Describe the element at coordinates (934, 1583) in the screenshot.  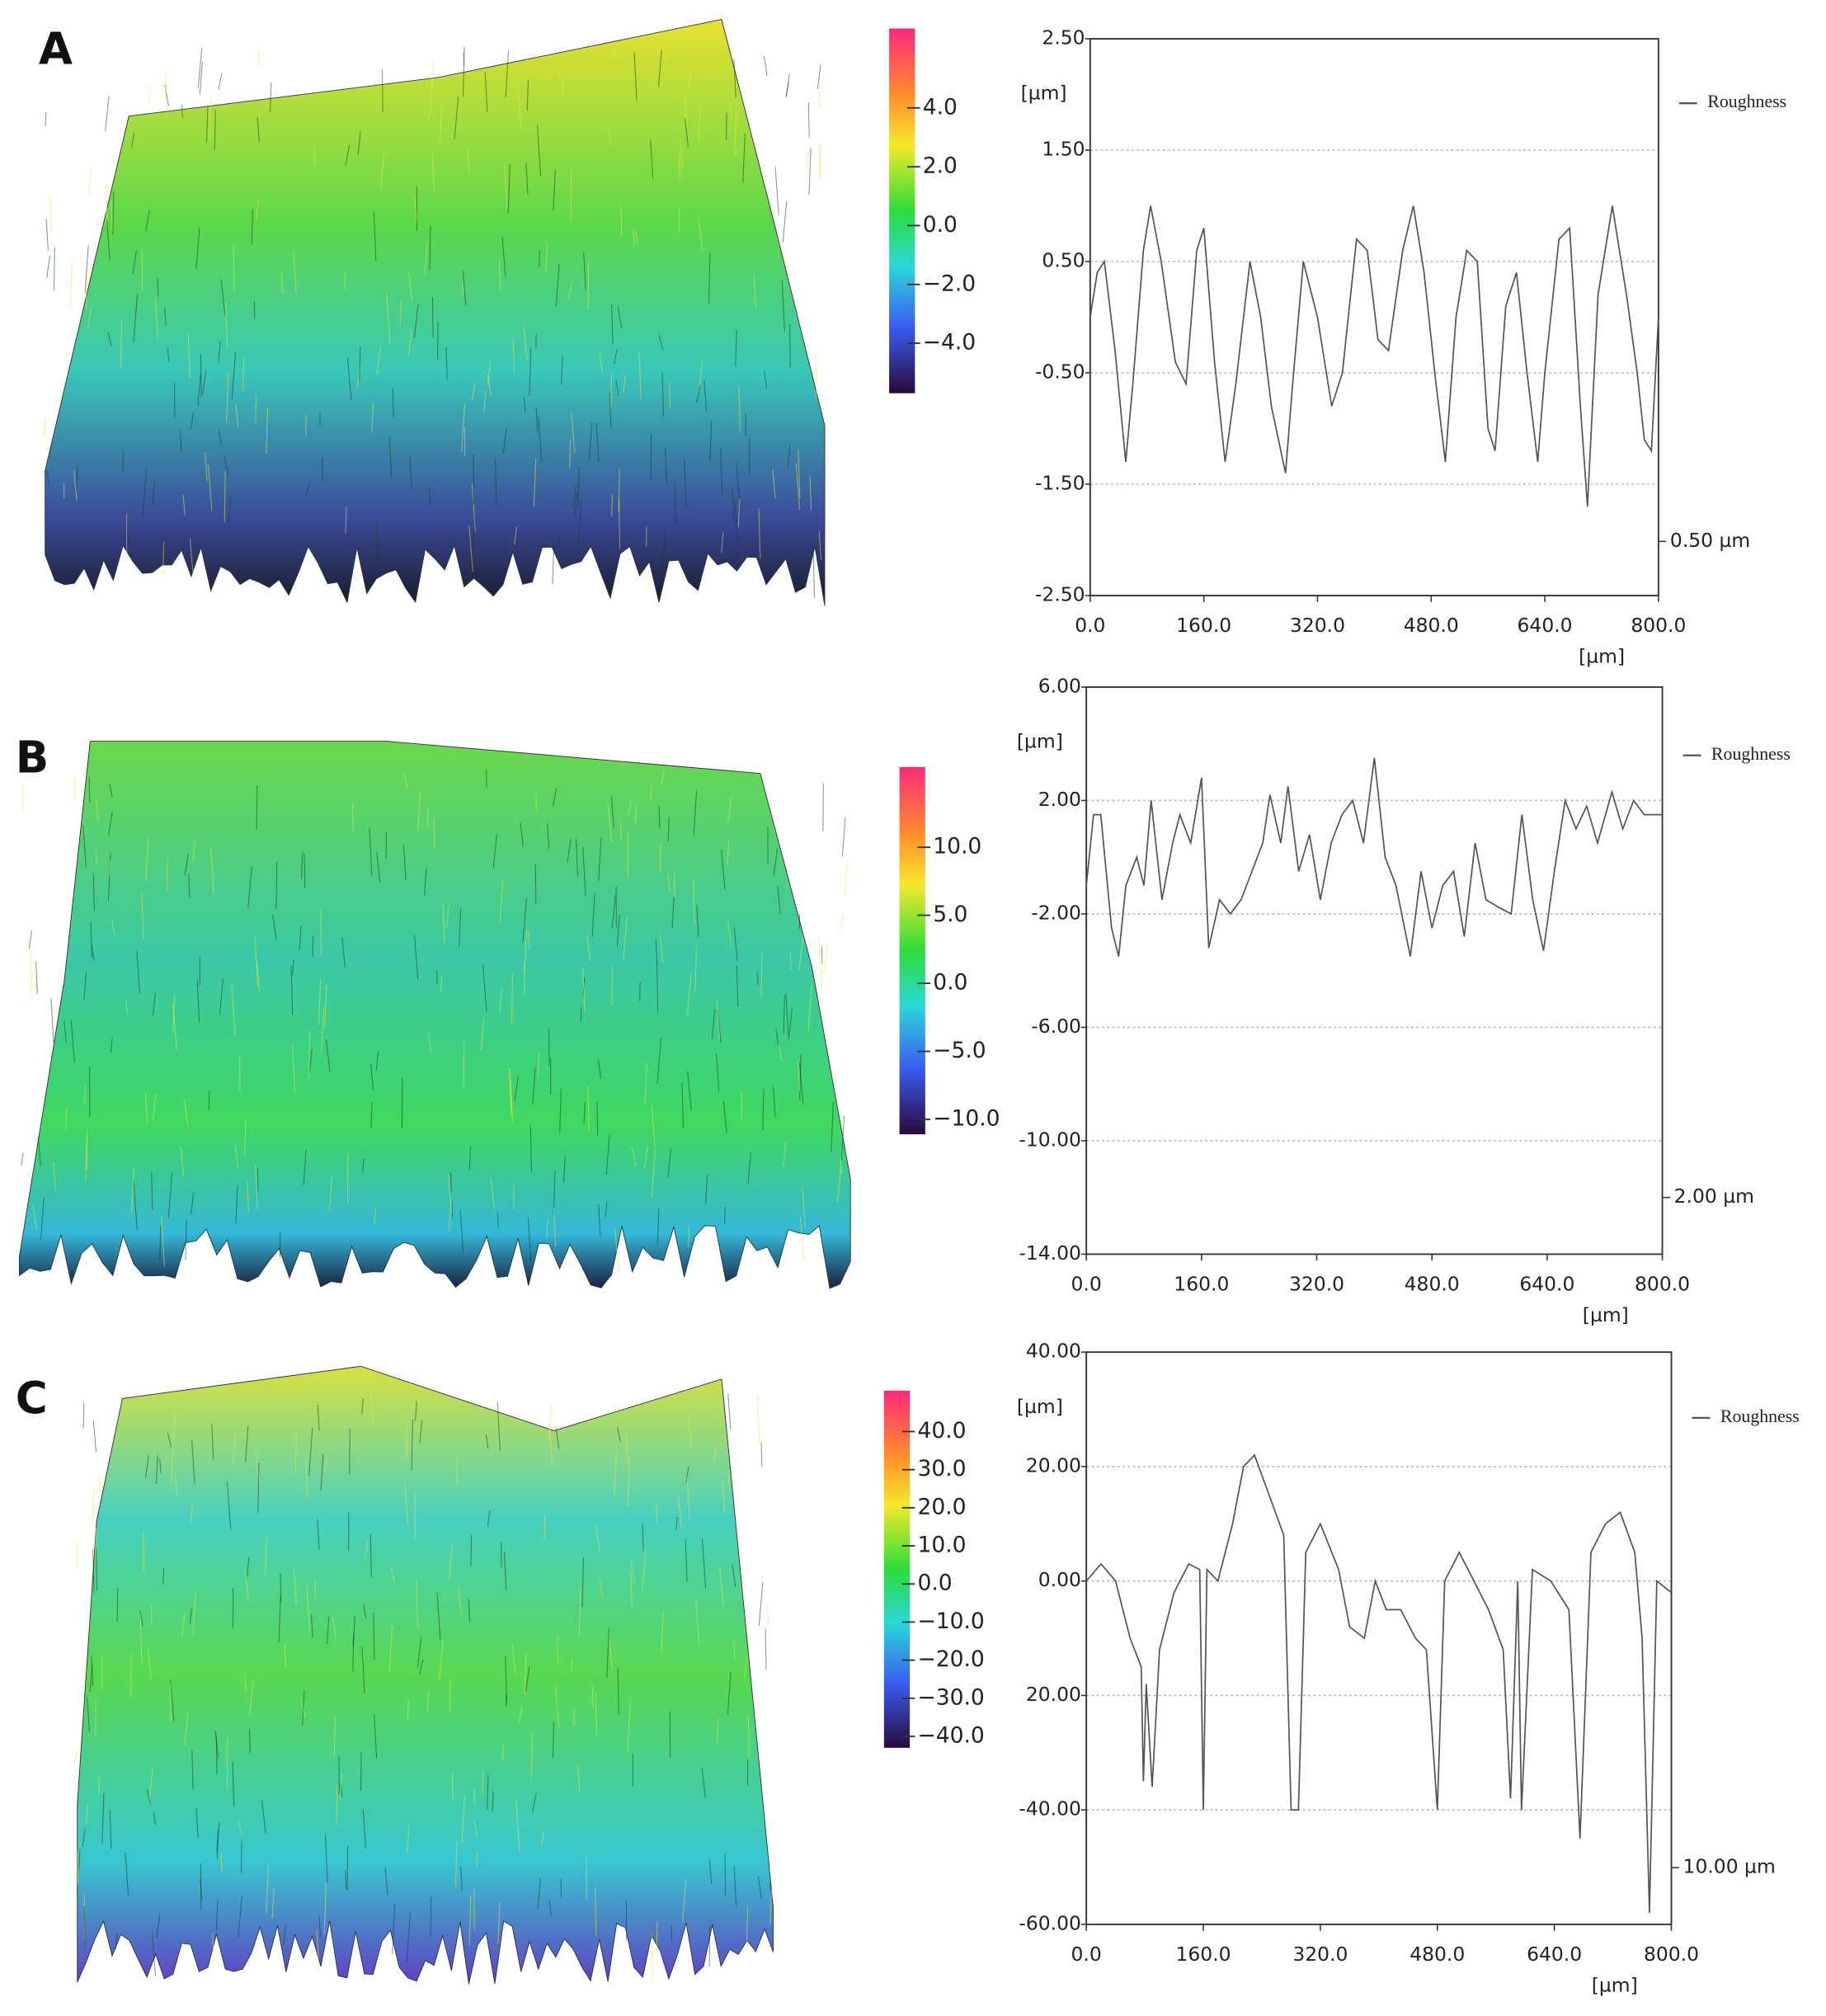
I see `colorbar-tick-label: 0.0` at that location.